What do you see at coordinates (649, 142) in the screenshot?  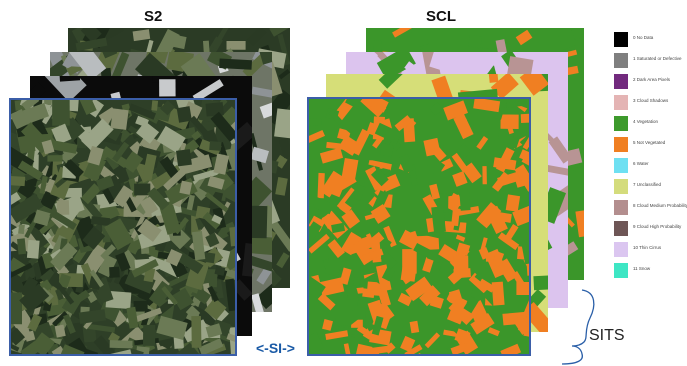 I see `legend-label: 5 Not Vegetated` at bounding box center [649, 142].